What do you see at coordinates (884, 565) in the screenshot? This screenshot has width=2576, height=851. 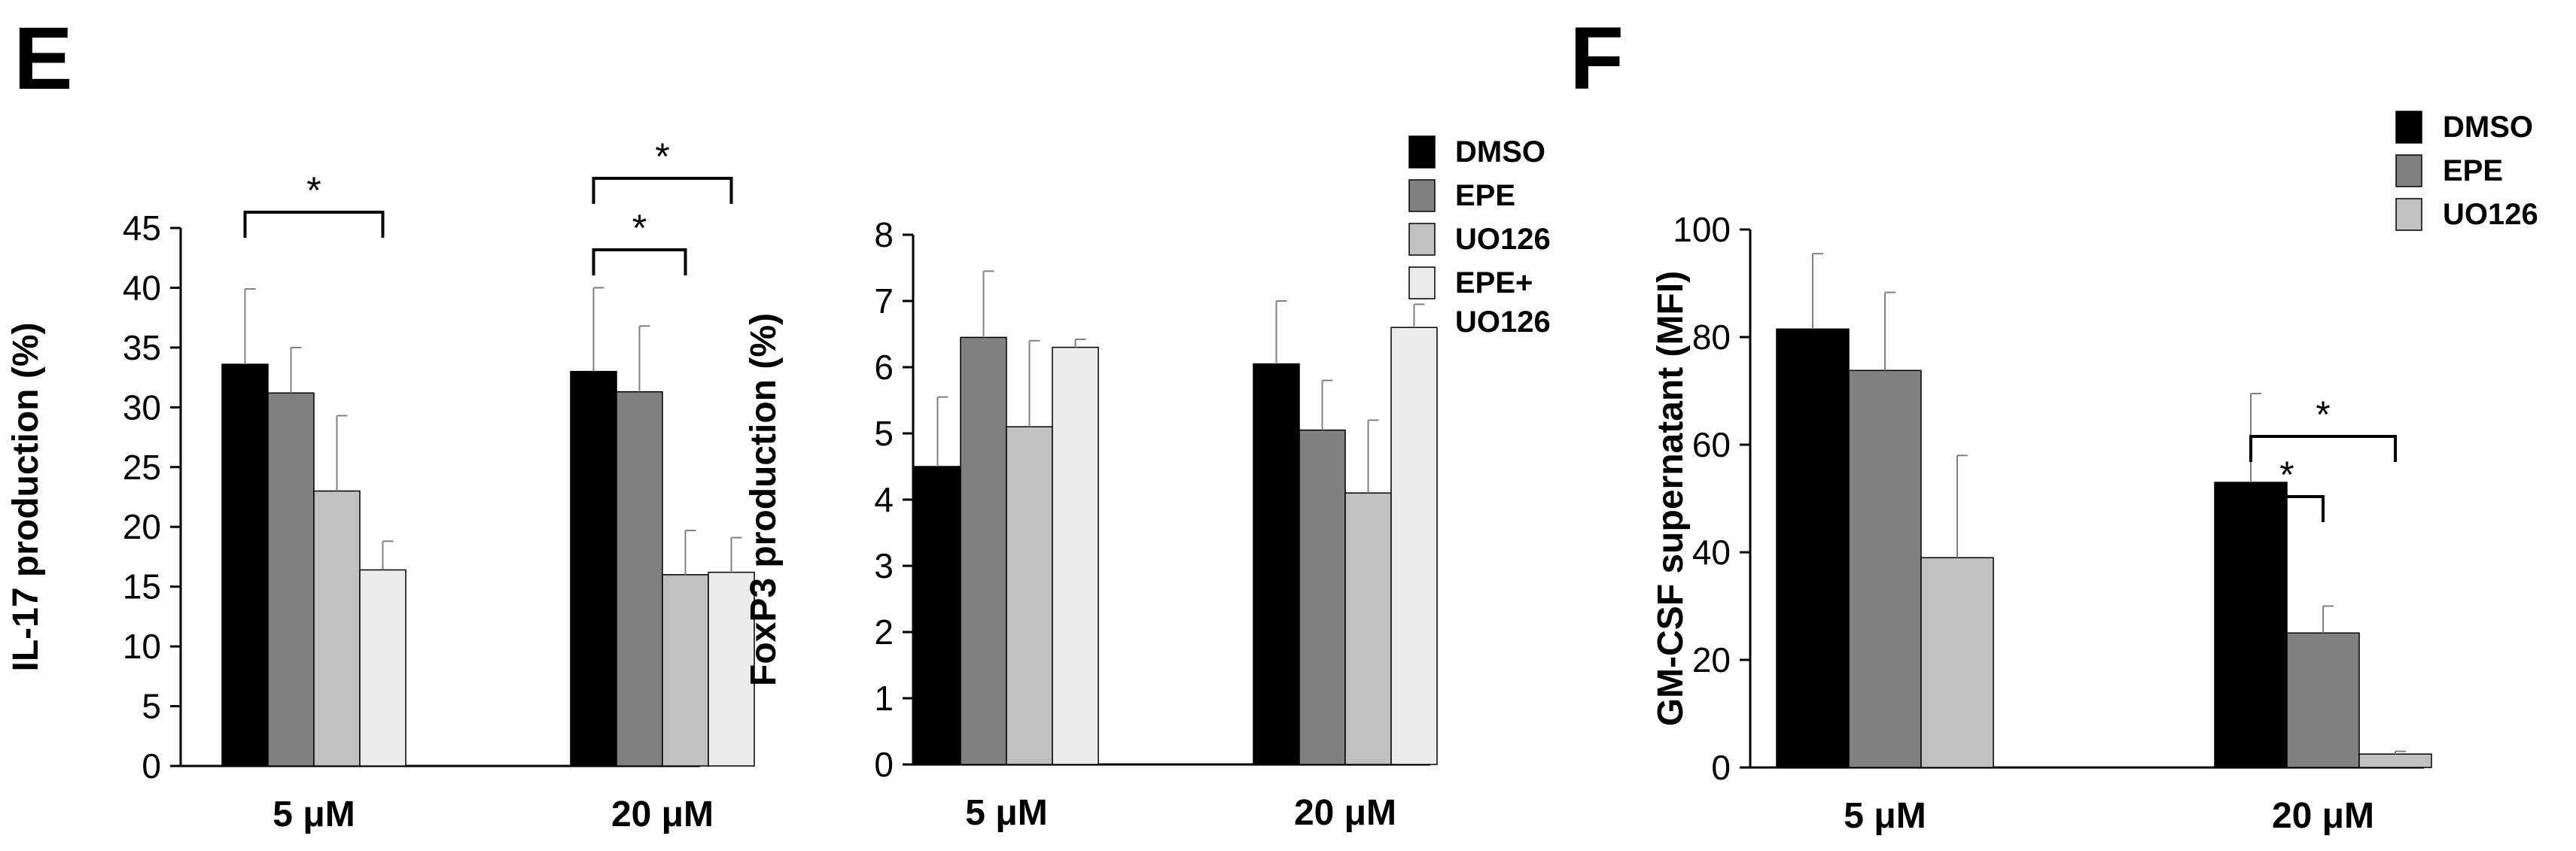 I see `chart2-y-tick-label: 3` at bounding box center [884, 565].